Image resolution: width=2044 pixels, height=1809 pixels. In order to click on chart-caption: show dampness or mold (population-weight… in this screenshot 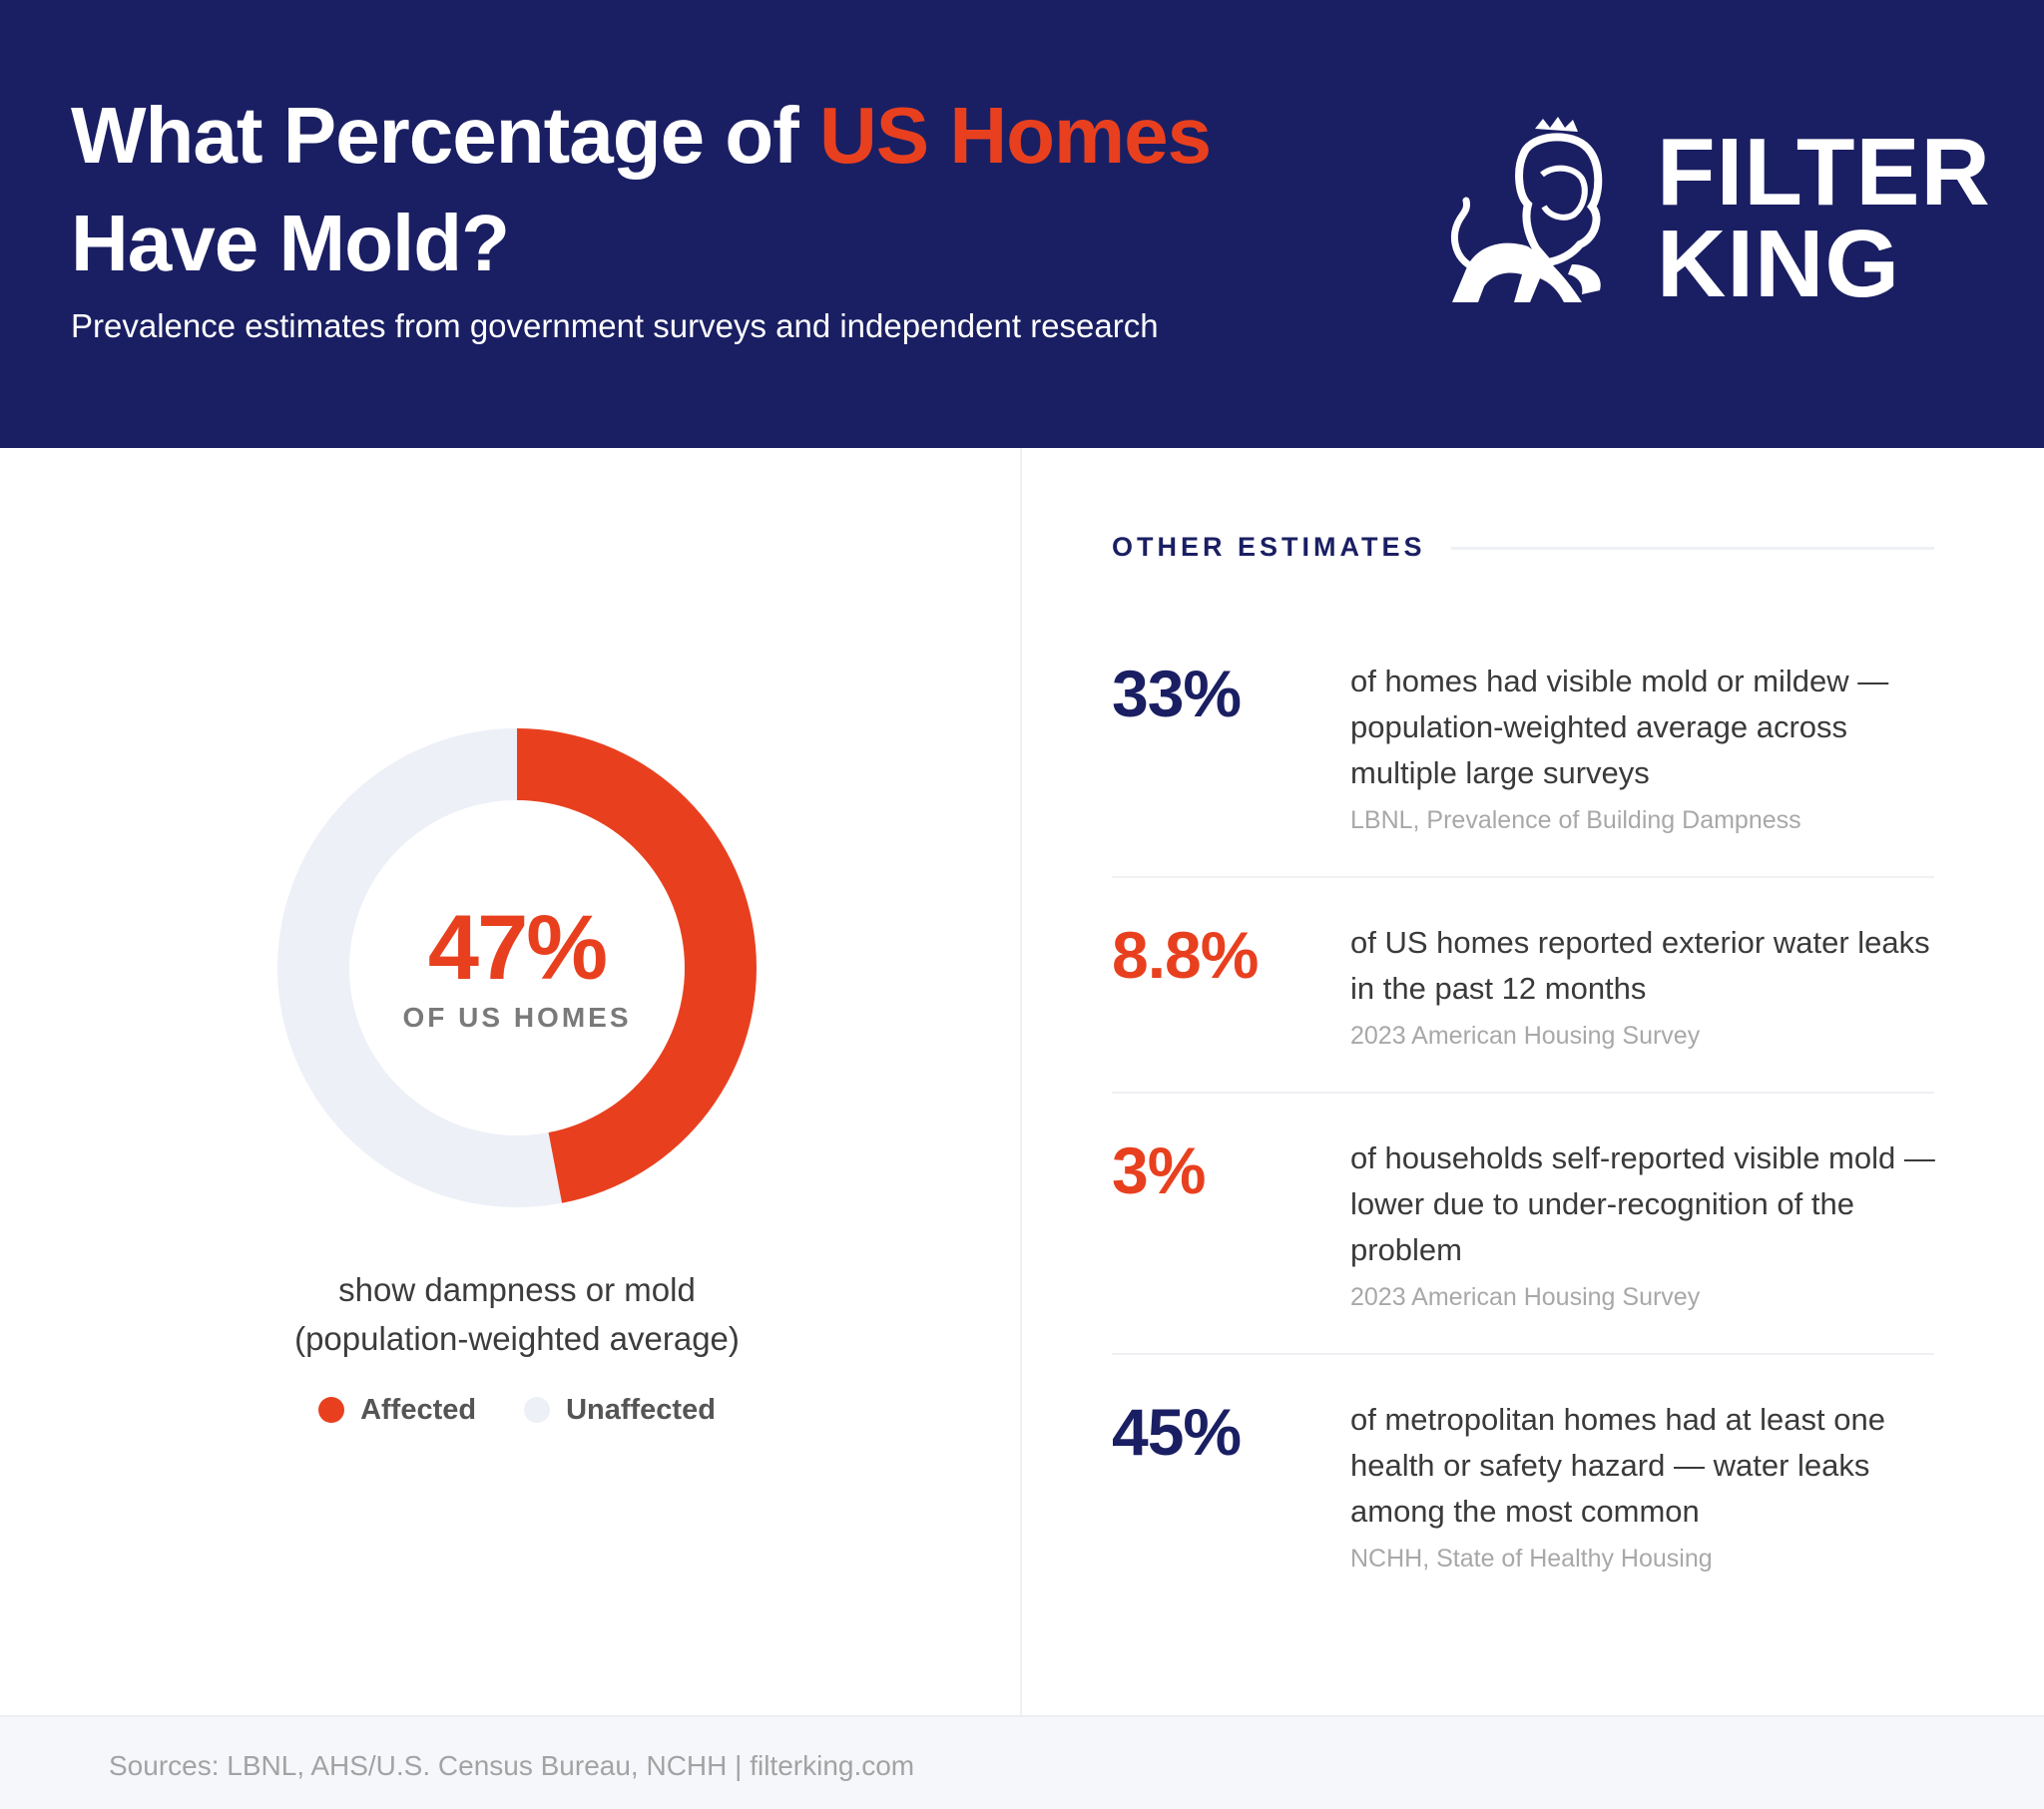, I will do `click(517, 1314)`.